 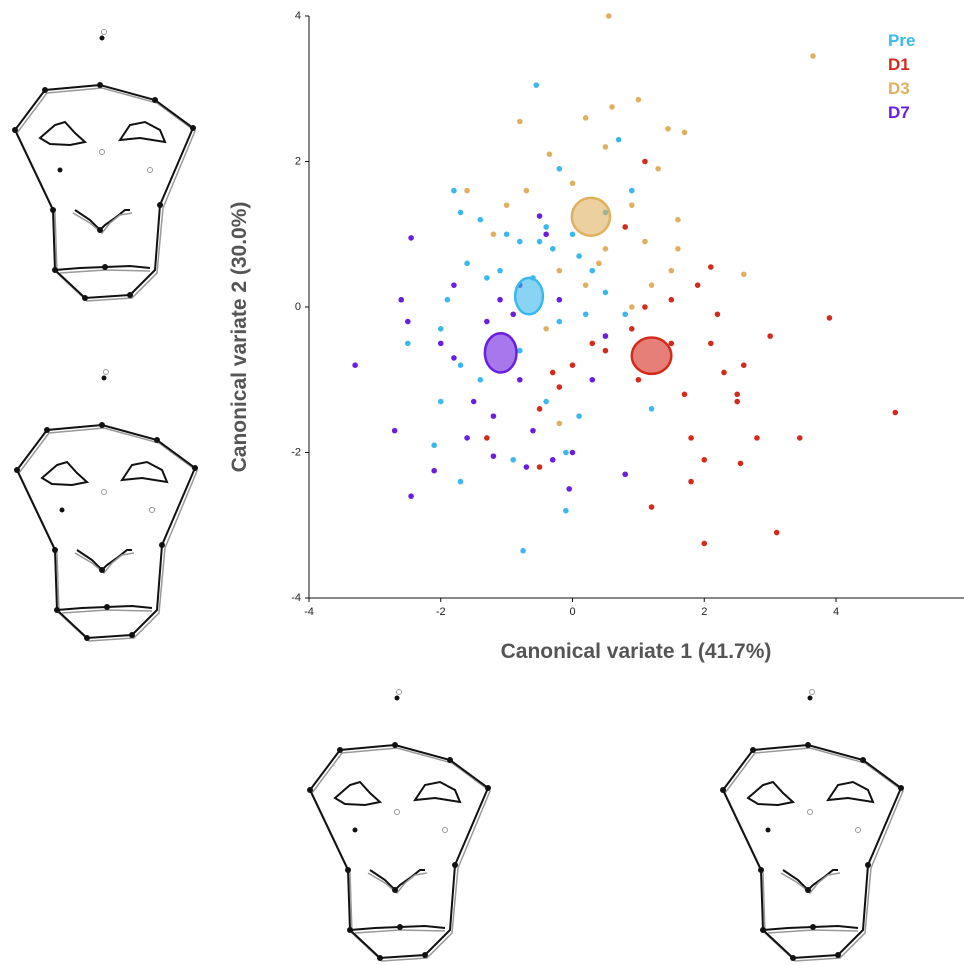 What do you see at coordinates (636, 651) in the screenshot?
I see `x-axis-title: Canonical variate 1 (41.7%)` at bounding box center [636, 651].